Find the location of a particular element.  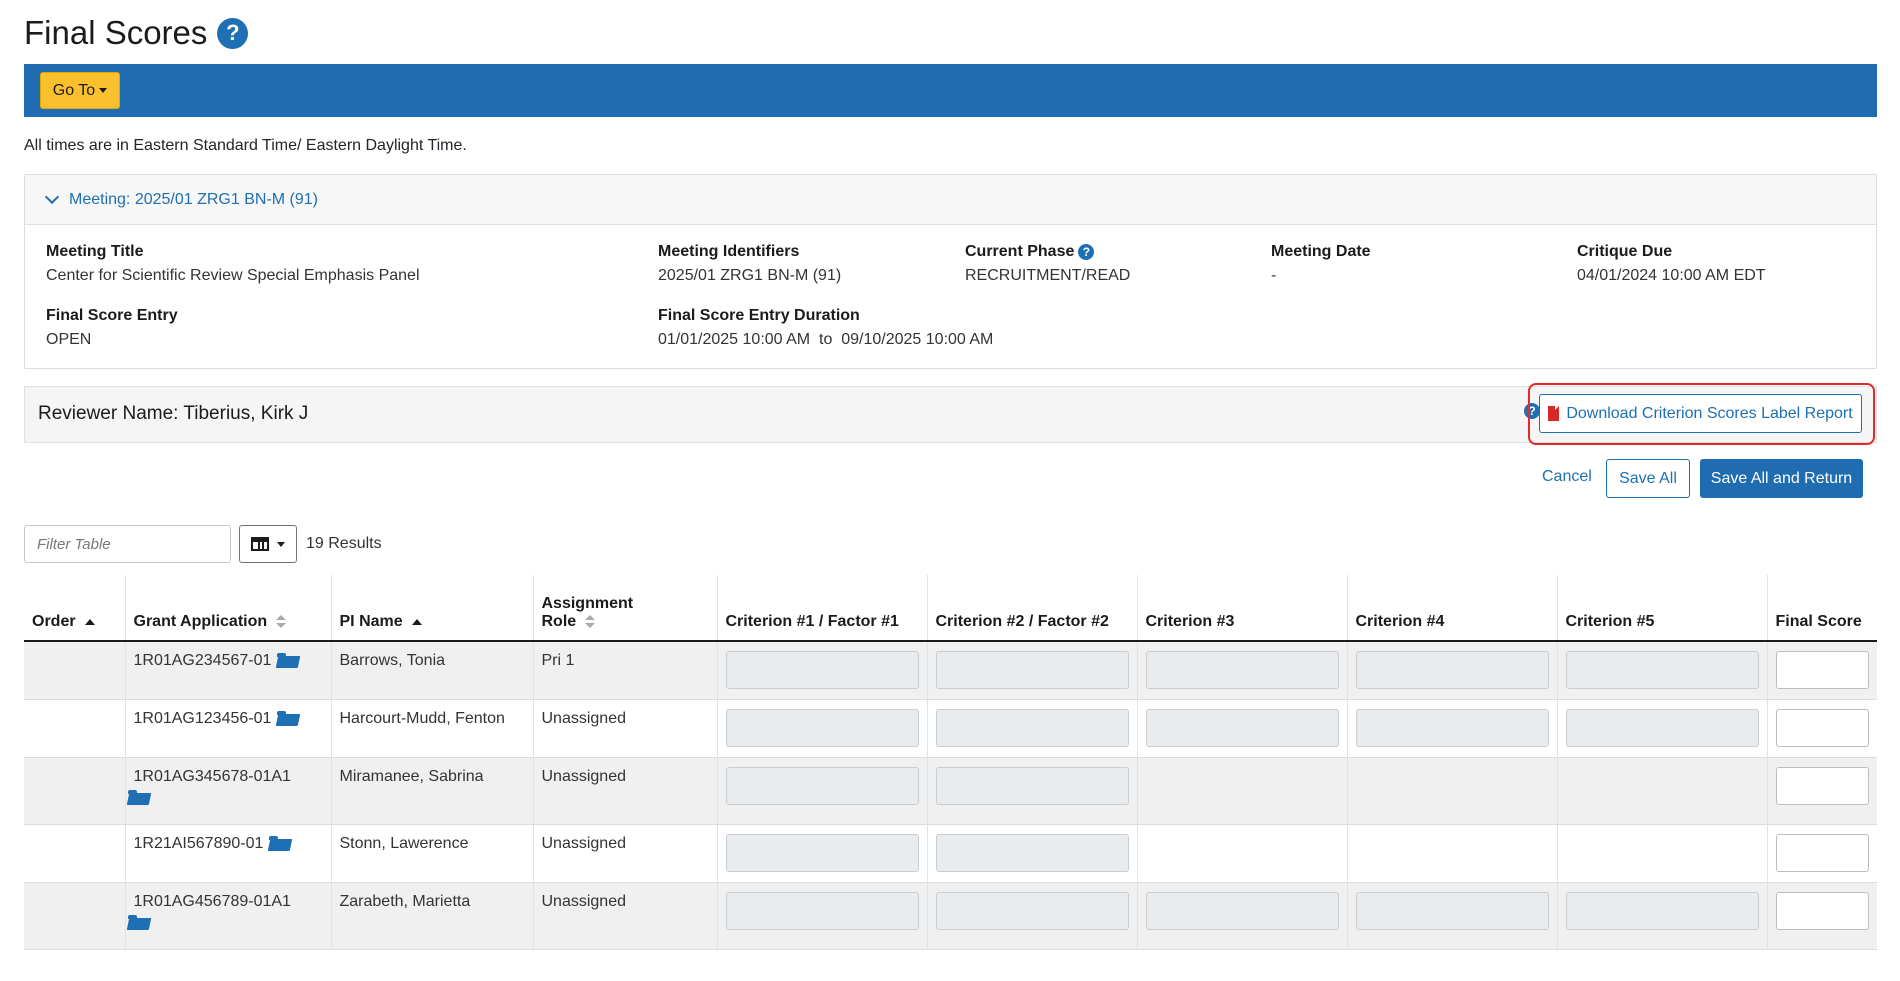

goto-label: Go To is located at coordinates (74, 90).